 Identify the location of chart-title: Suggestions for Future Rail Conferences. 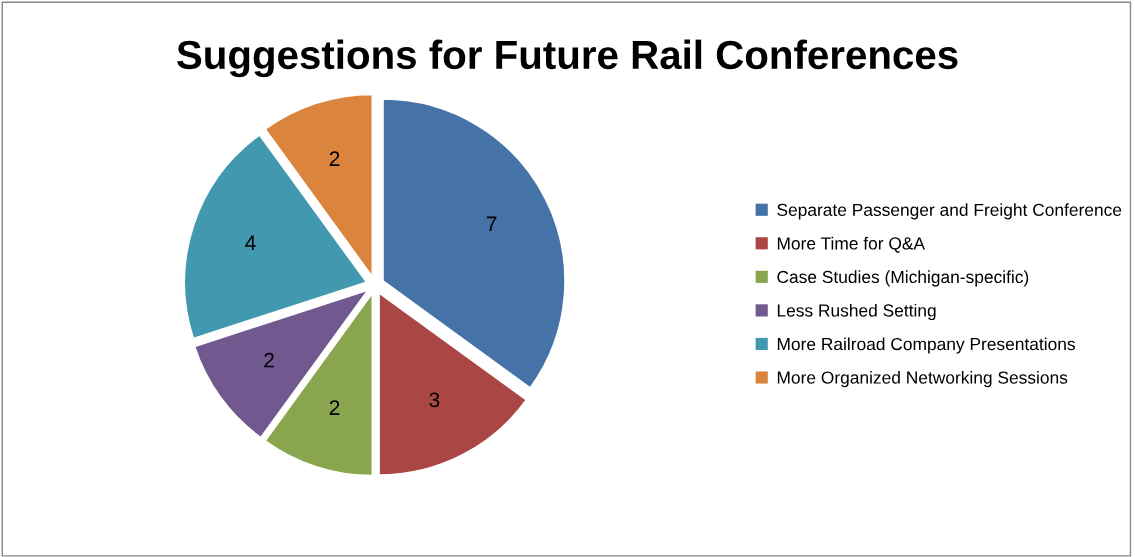
(567, 58).